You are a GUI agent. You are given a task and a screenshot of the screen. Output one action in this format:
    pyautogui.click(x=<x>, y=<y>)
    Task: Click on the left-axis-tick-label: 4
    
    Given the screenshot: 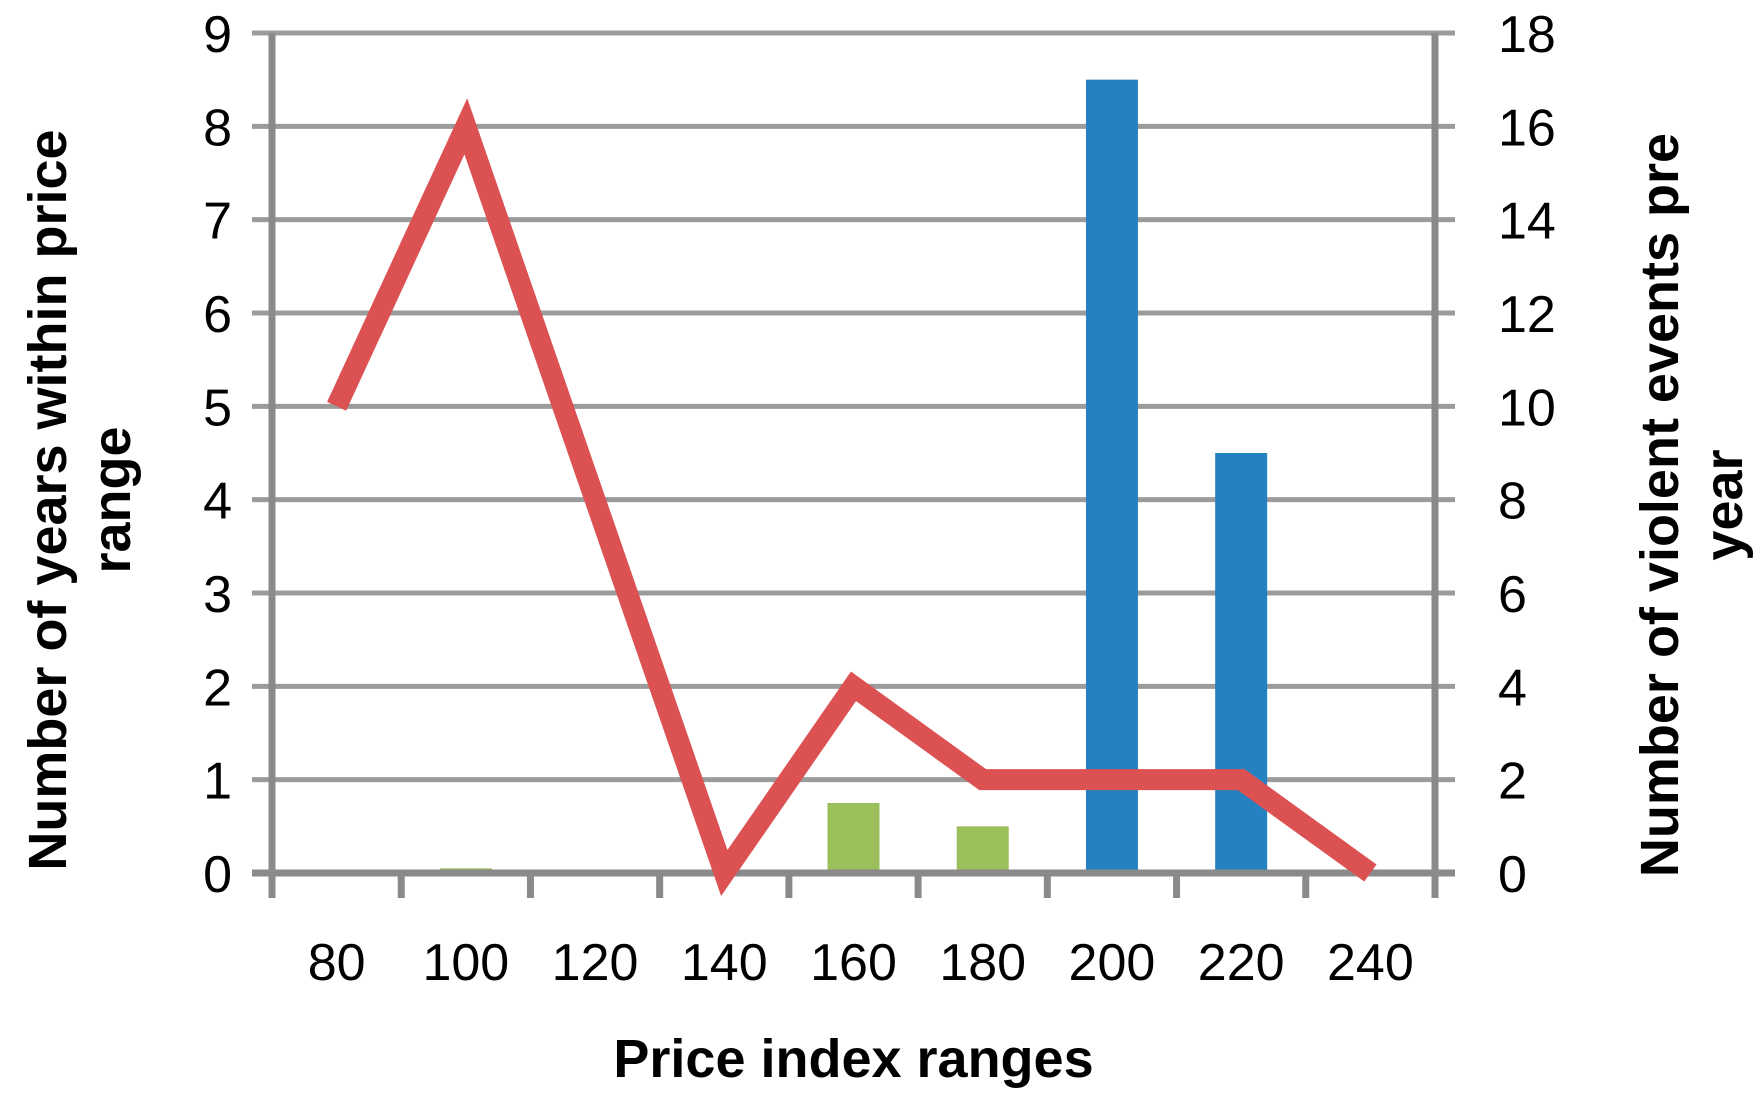 What is the action you would take?
    pyautogui.click(x=217, y=502)
    